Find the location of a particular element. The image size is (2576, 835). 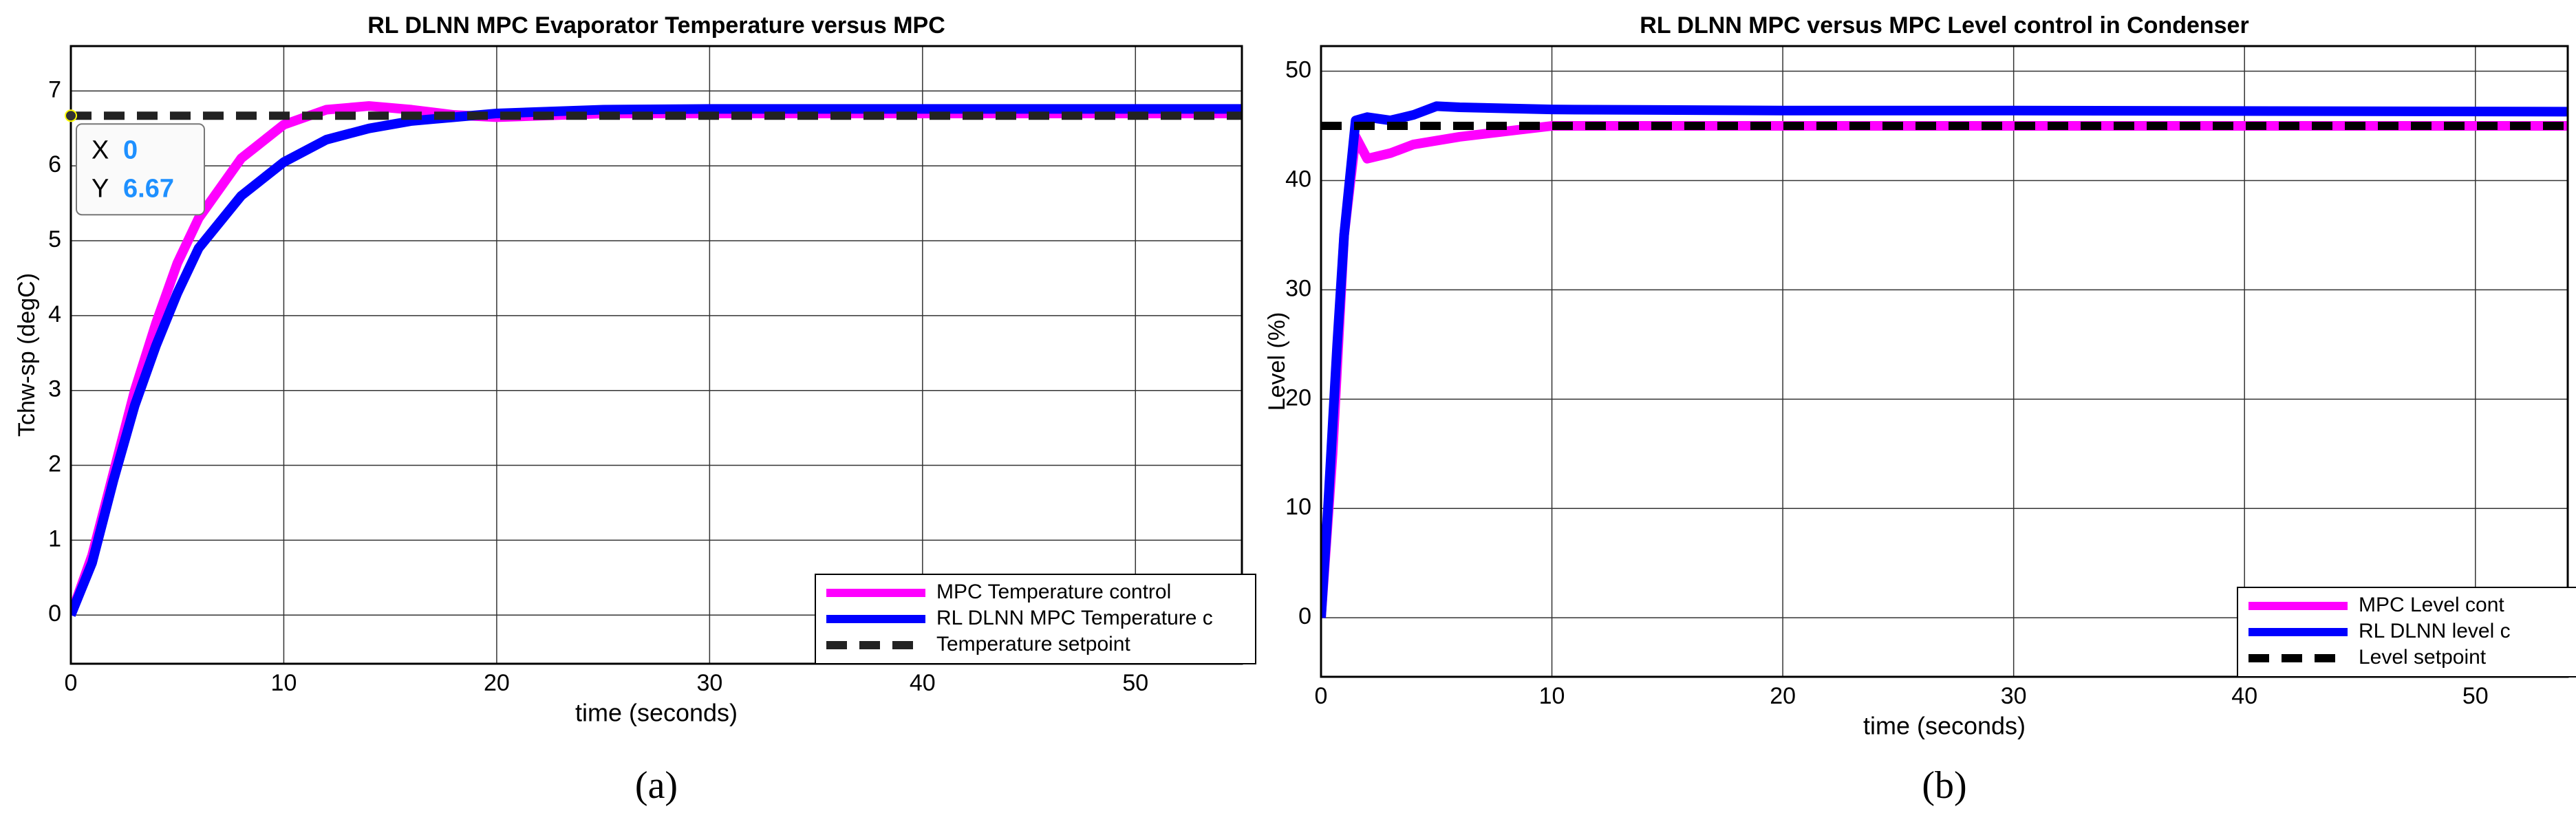

y-tick-label: 50 is located at coordinates (1298, 70).